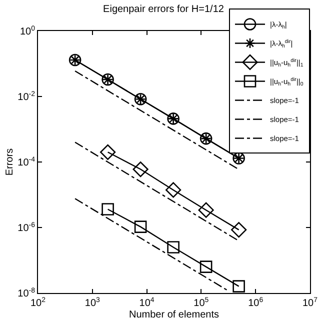 The image size is (327, 327). I want to click on x-tick-label: 10$^{4}$, so click(146, 302).